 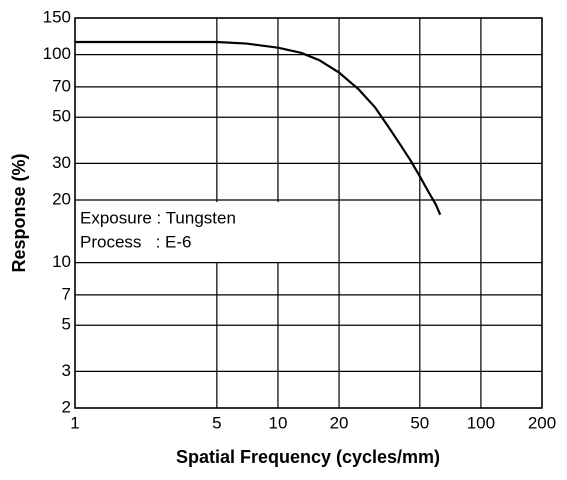 I want to click on x-tick-label: 200, so click(x=542, y=422).